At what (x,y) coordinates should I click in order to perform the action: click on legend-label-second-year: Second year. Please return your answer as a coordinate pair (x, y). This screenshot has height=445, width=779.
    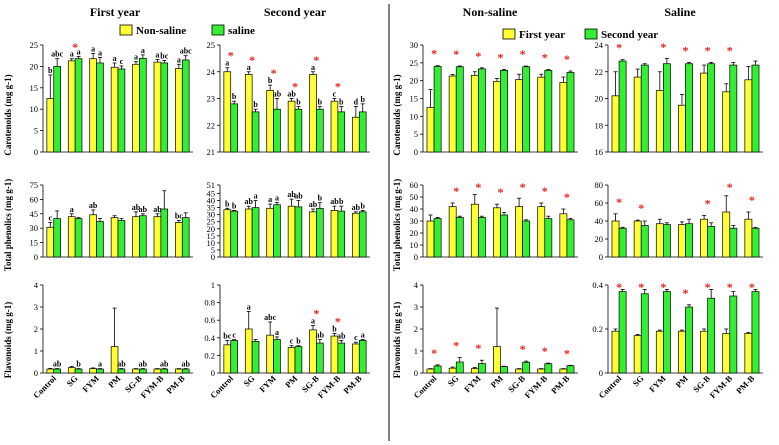
    Looking at the image, I should click on (629, 35).